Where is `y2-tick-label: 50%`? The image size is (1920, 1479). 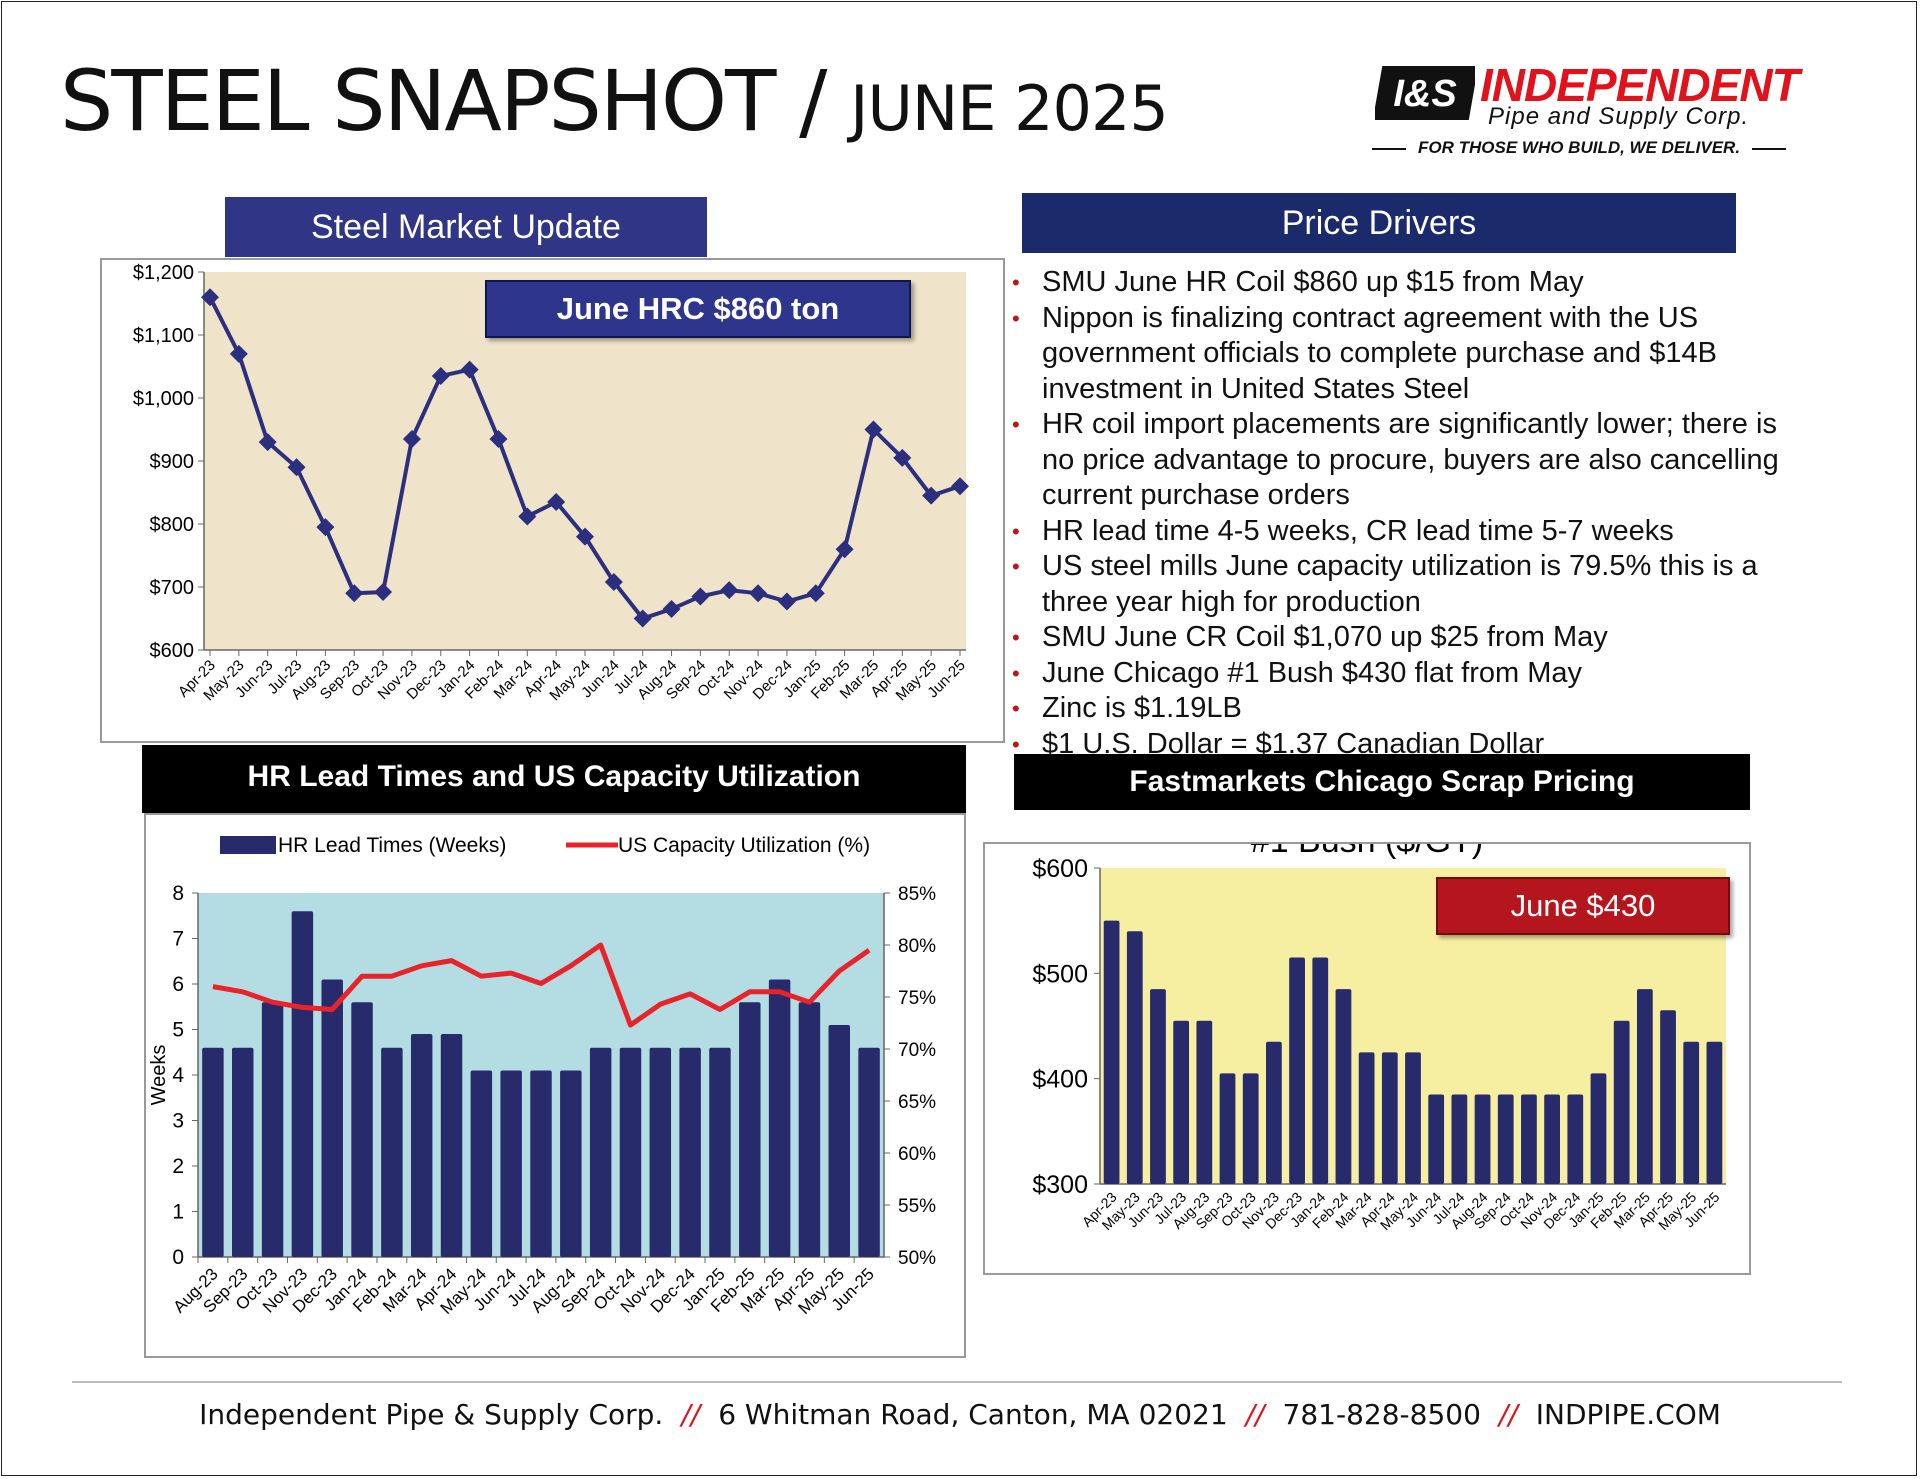 y2-tick-label: 50% is located at coordinates (917, 1258).